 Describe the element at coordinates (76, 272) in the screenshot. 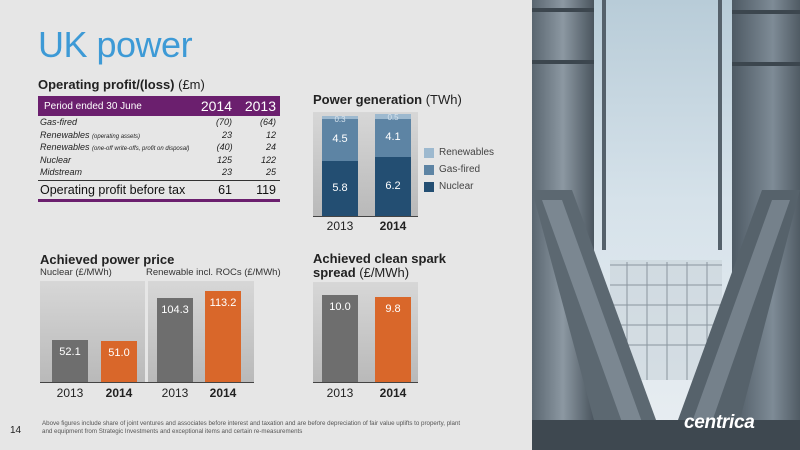

I see `power-price-nuclear-label: Nuclear (£/MWh)` at that location.